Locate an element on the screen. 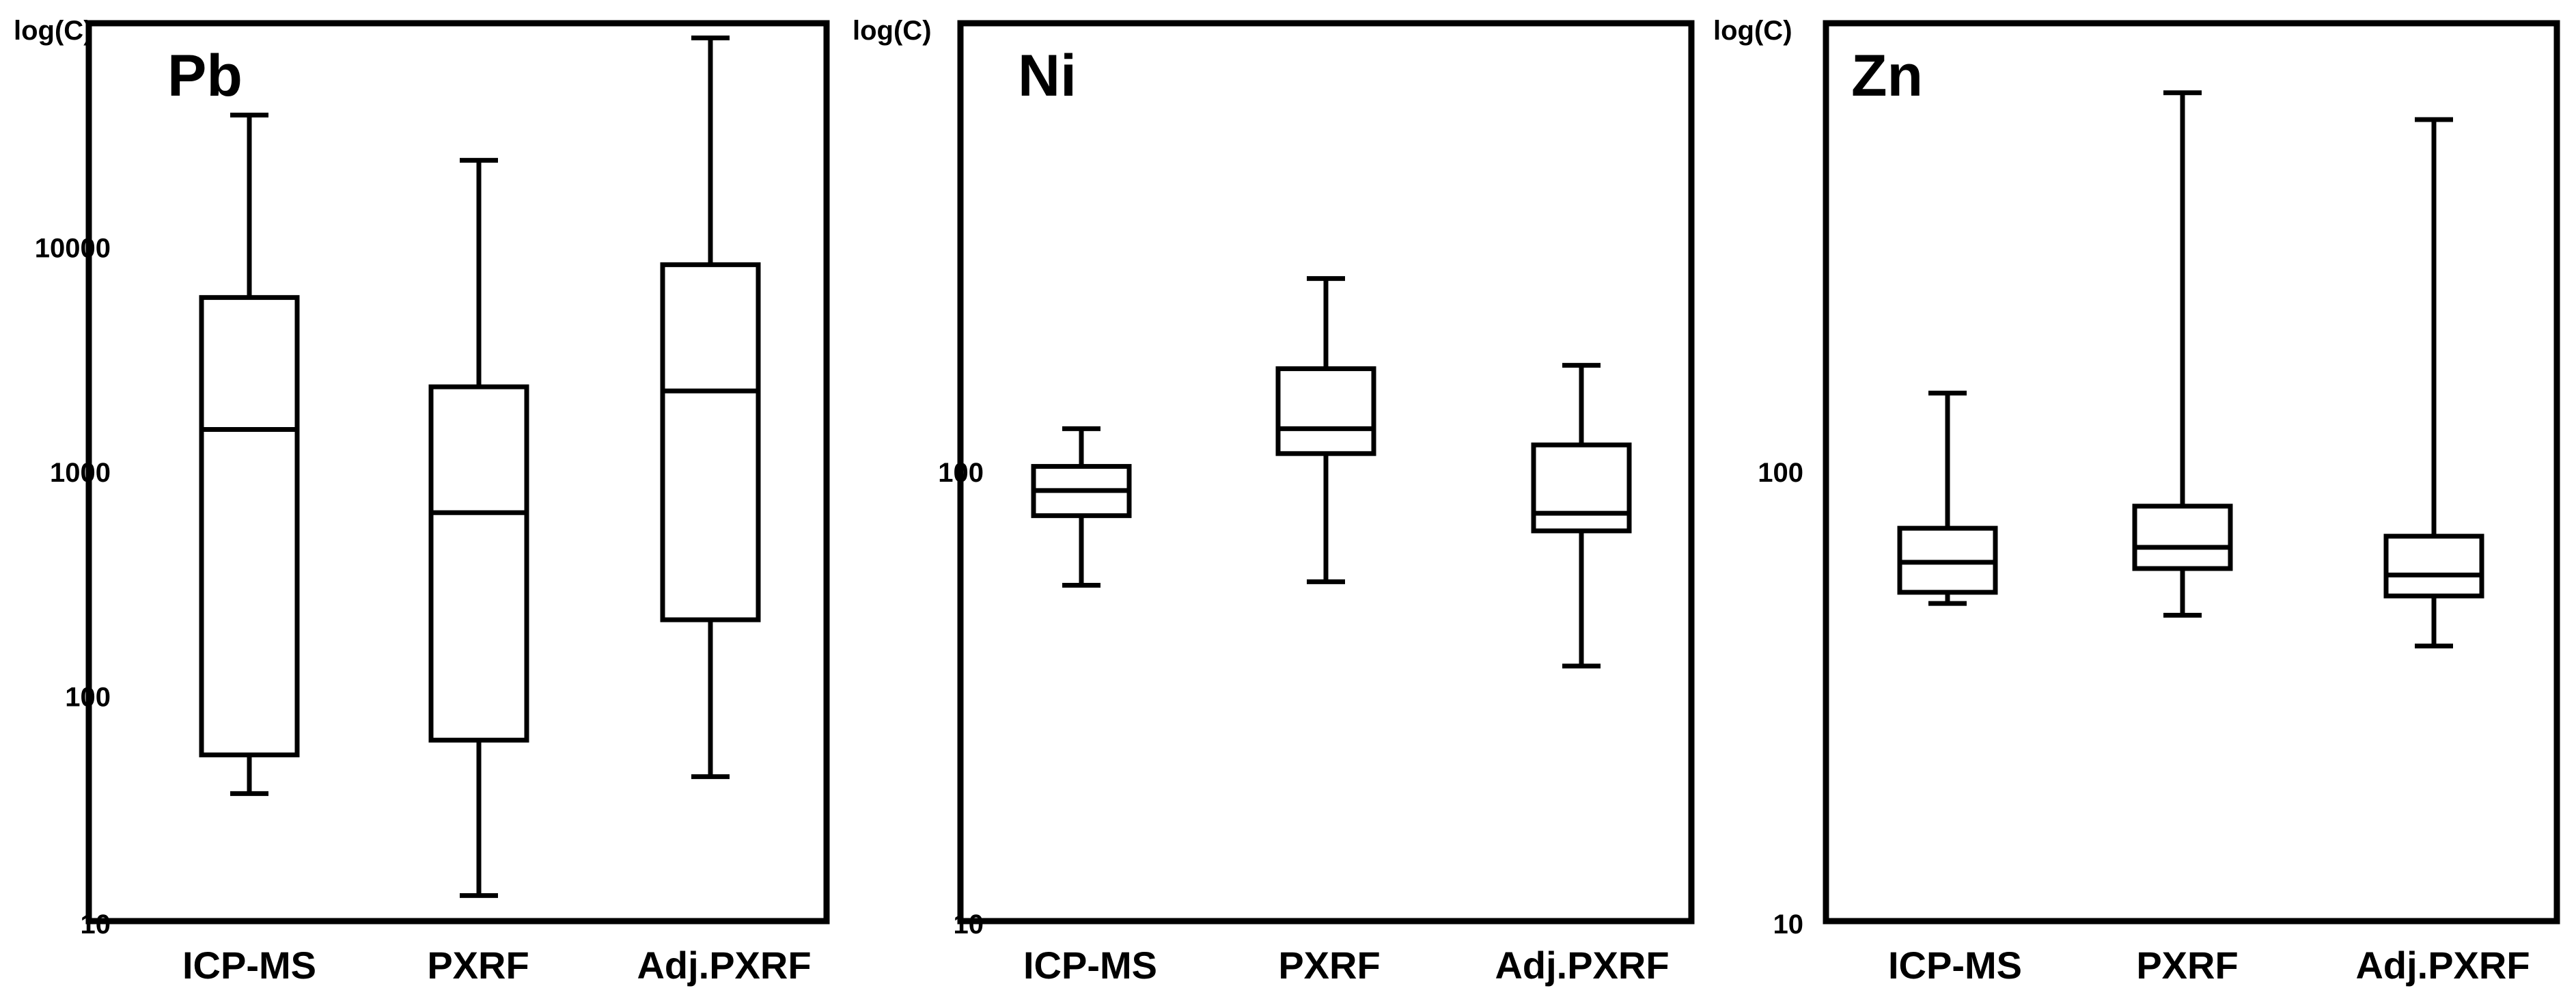  panel-title: Zn is located at coordinates (1887, 76).